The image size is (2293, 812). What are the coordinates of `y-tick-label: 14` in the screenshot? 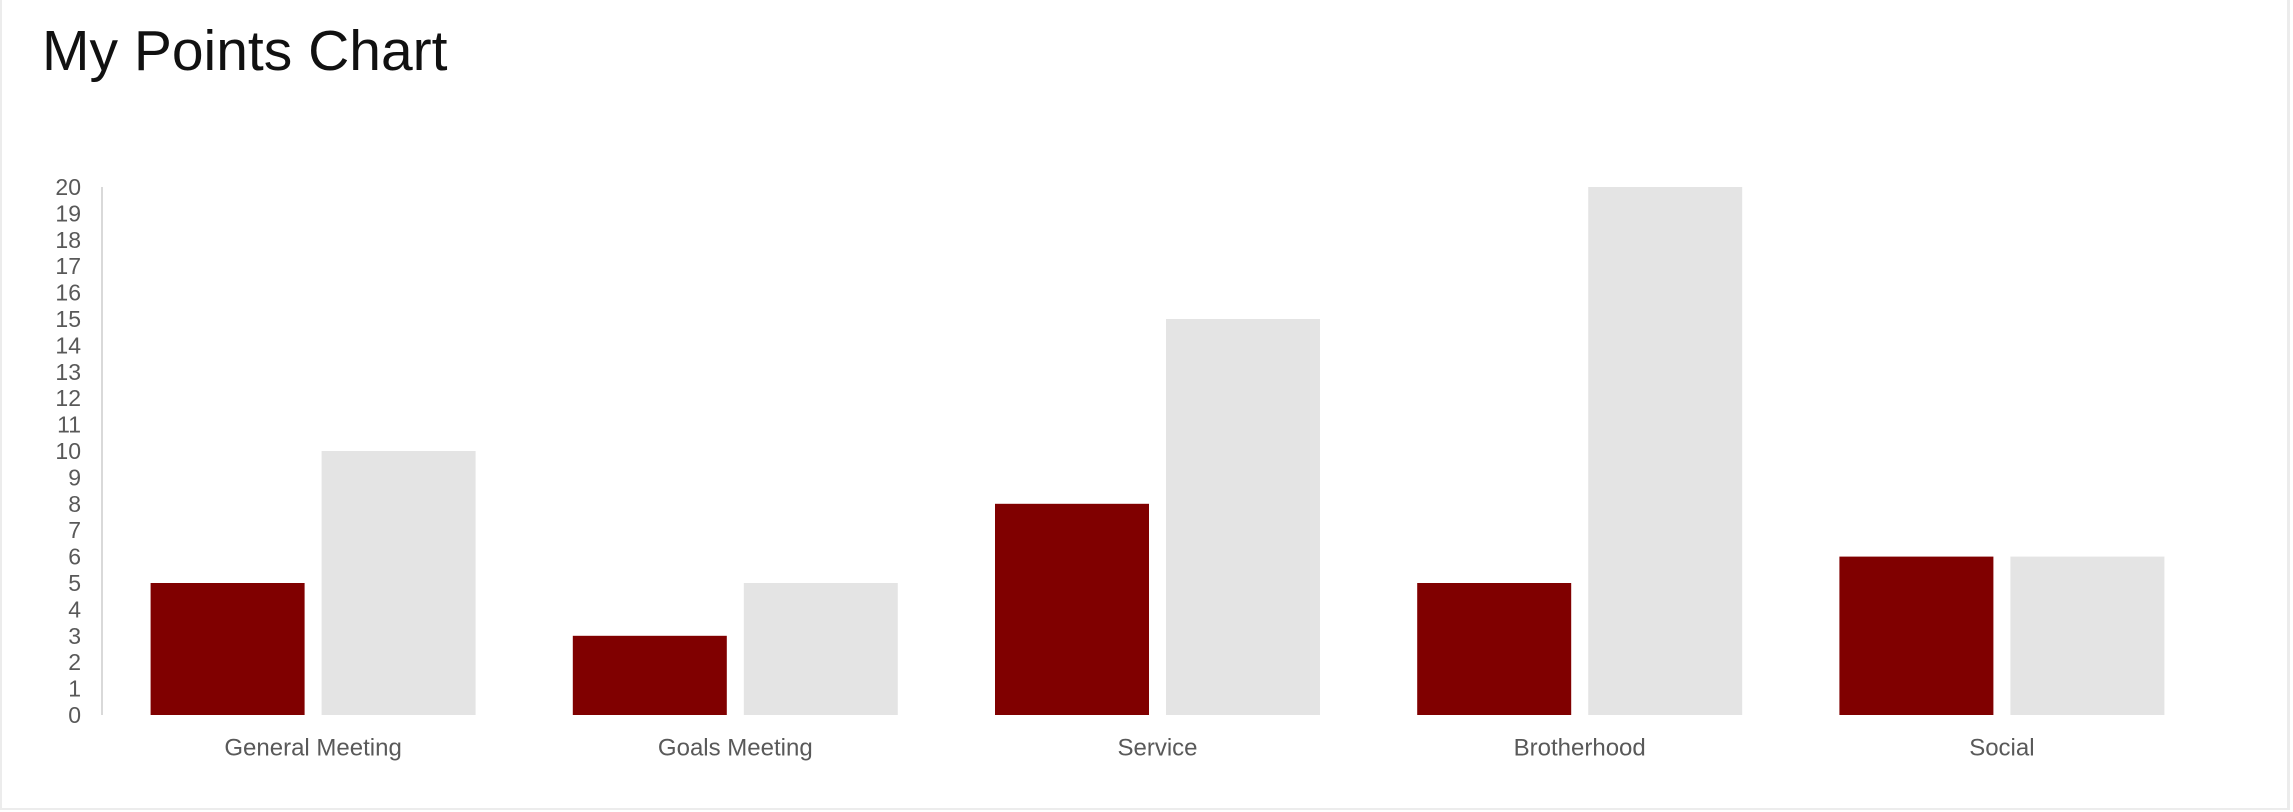 It's located at (68, 345).